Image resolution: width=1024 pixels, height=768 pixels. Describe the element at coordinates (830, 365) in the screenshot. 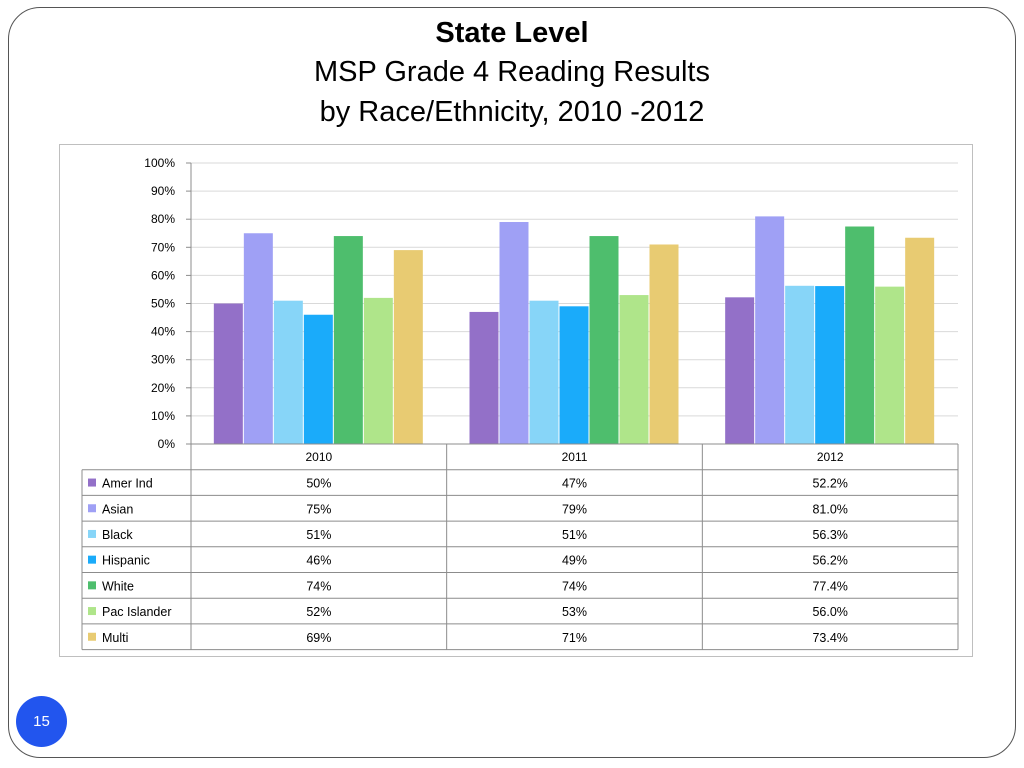

I see `bar-hispanic-2012` at that location.